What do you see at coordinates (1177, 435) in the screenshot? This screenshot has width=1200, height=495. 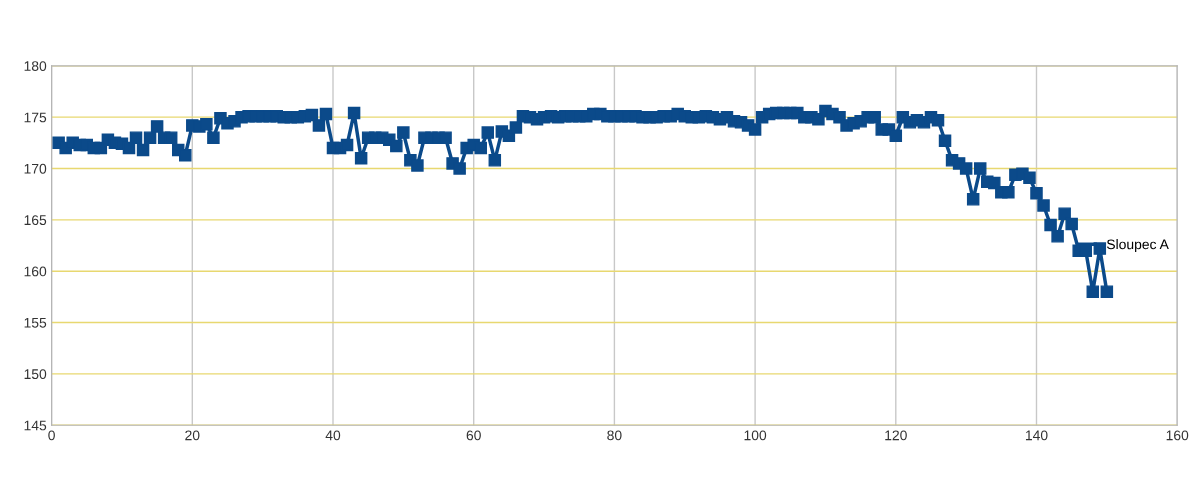 I see `x-tick-label: 160` at bounding box center [1177, 435].